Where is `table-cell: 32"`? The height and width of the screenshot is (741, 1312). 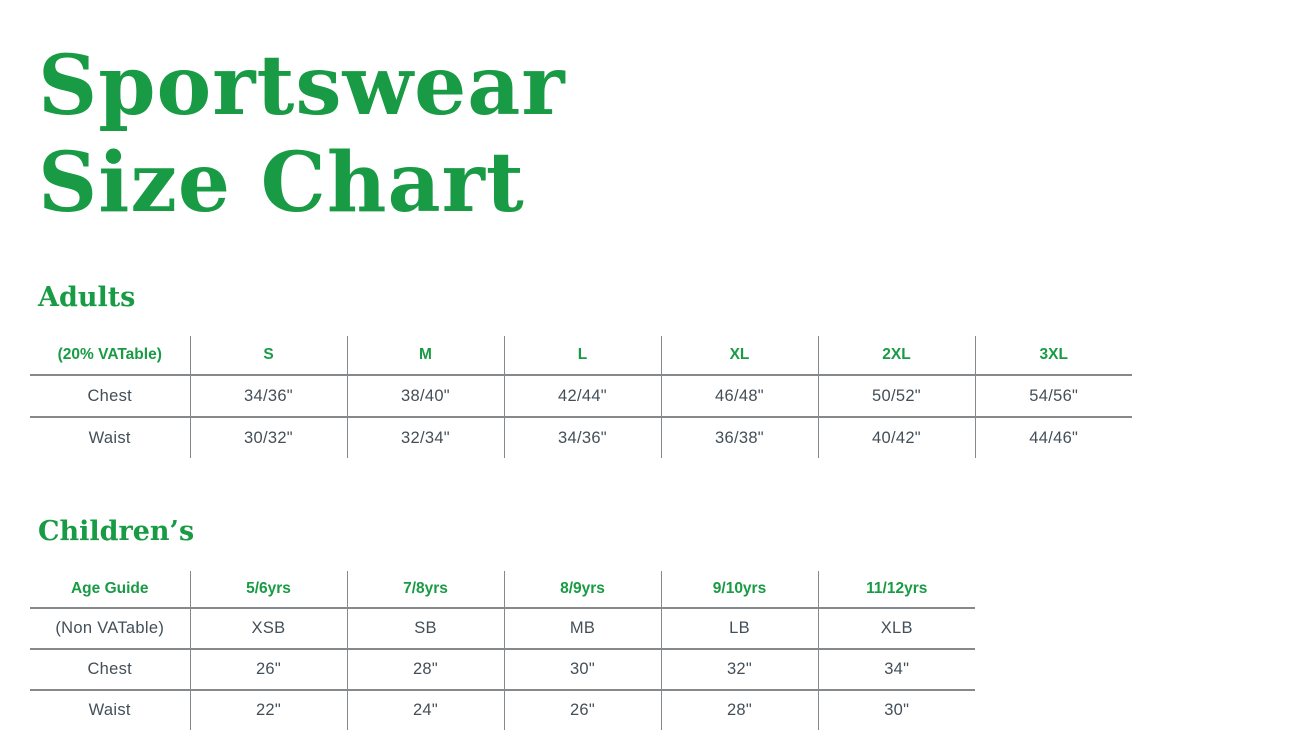
table-cell: 32" is located at coordinates (740, 669).